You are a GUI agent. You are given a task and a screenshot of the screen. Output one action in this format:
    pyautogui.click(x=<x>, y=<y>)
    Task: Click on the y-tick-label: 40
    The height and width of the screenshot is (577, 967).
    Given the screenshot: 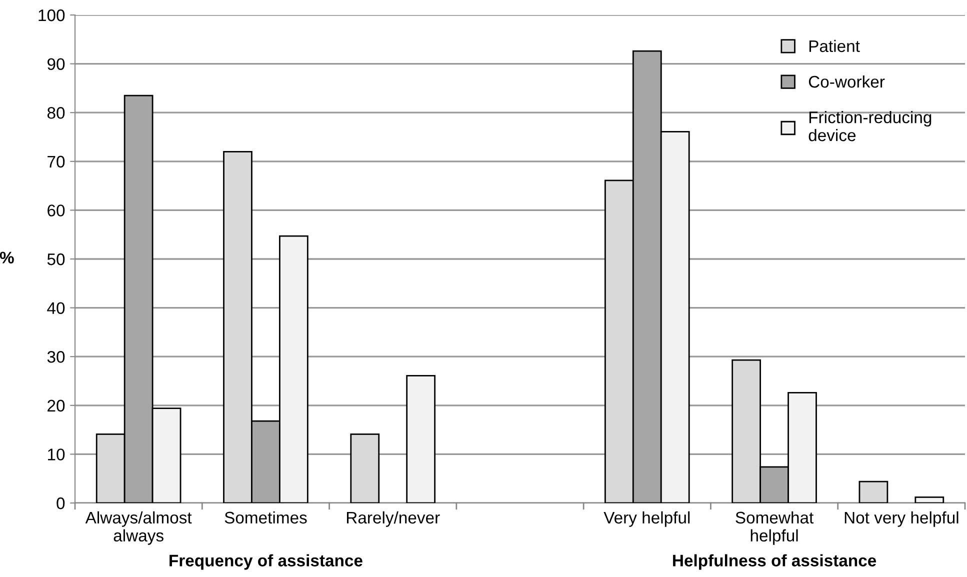 What is the action you would take?
    pyautogui.click(x=56, y=308)
    